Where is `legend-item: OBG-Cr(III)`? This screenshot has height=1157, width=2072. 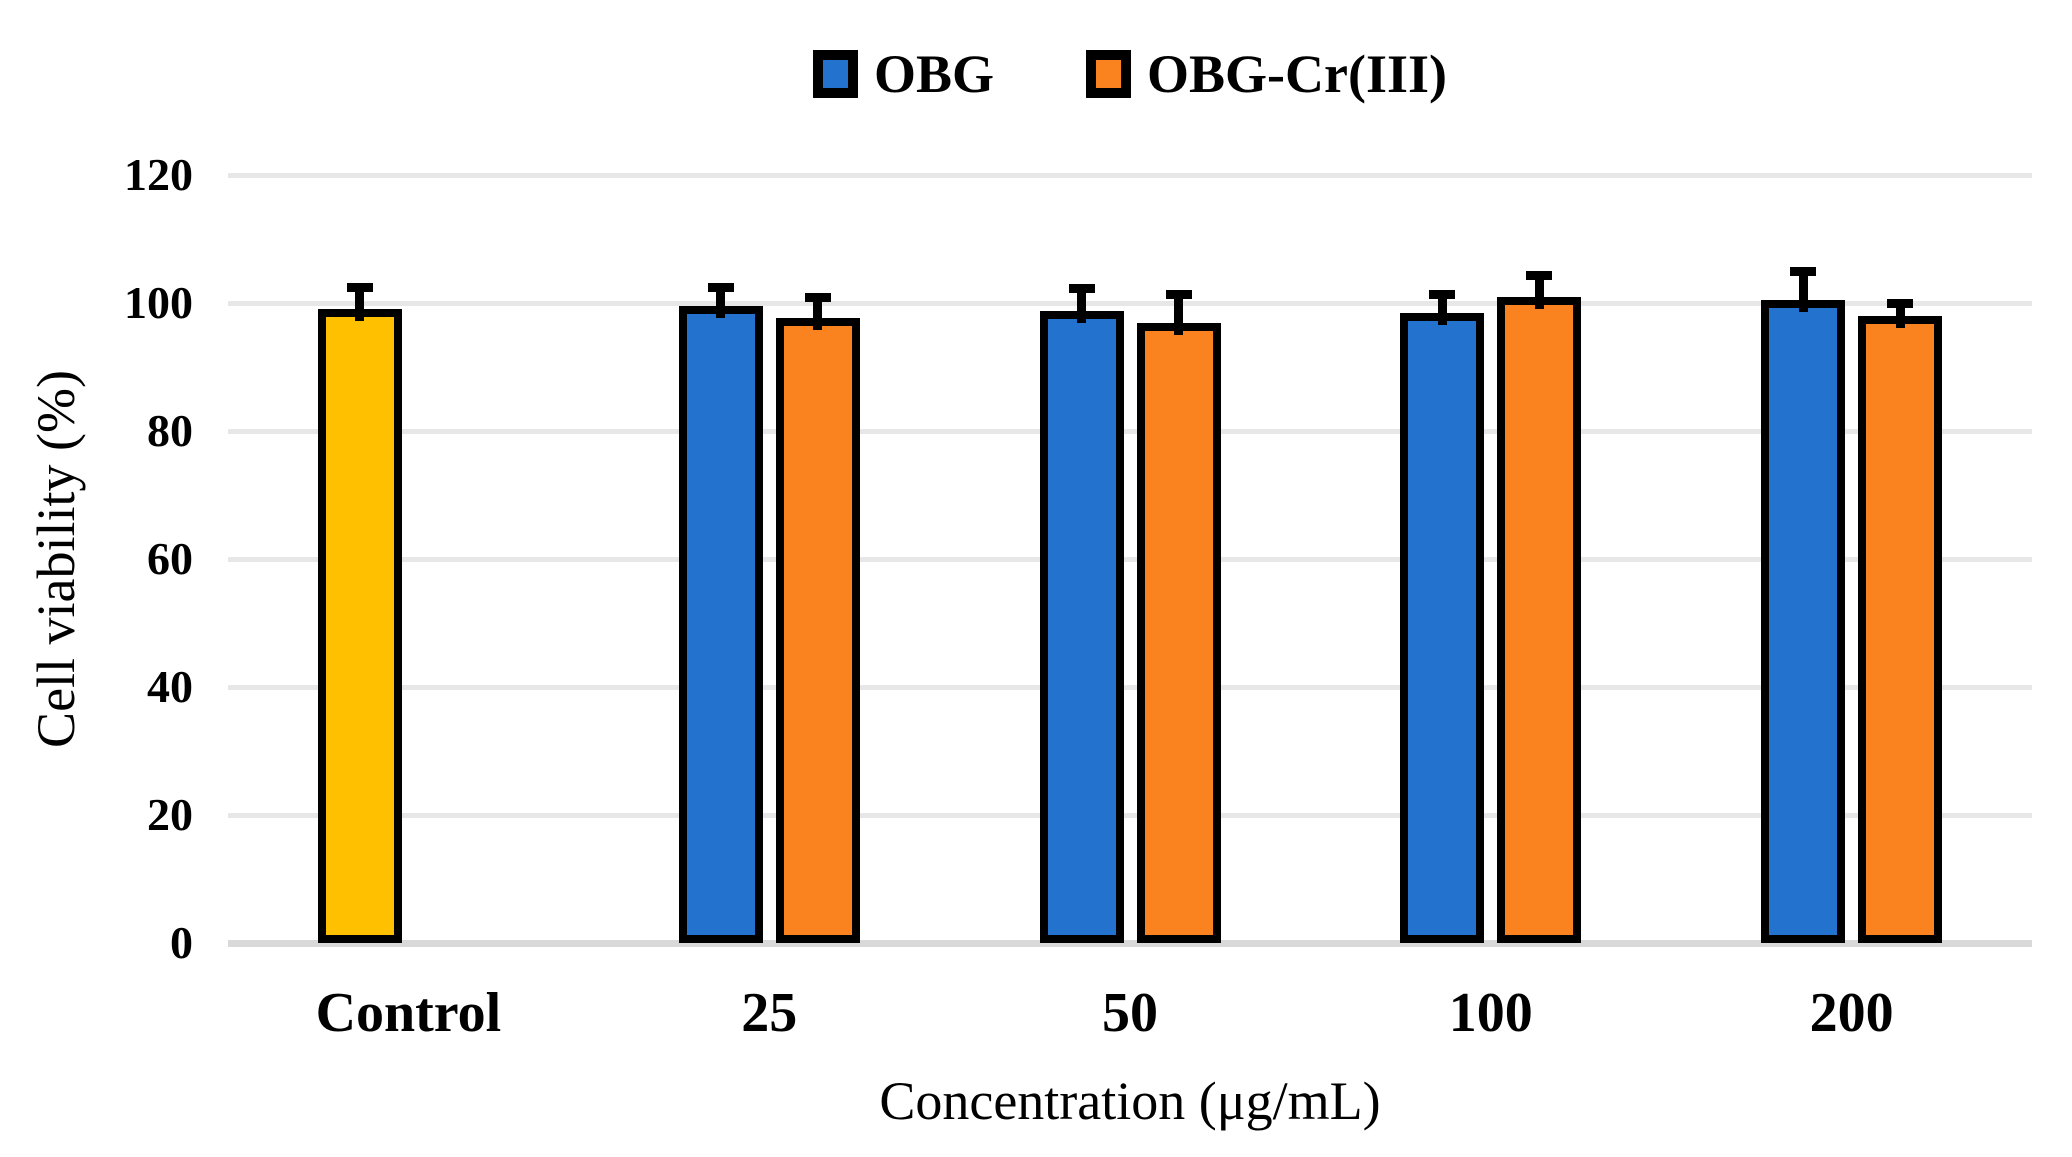 legend-item: OBG-Cr(III) is located at coordinates (1266, 74).